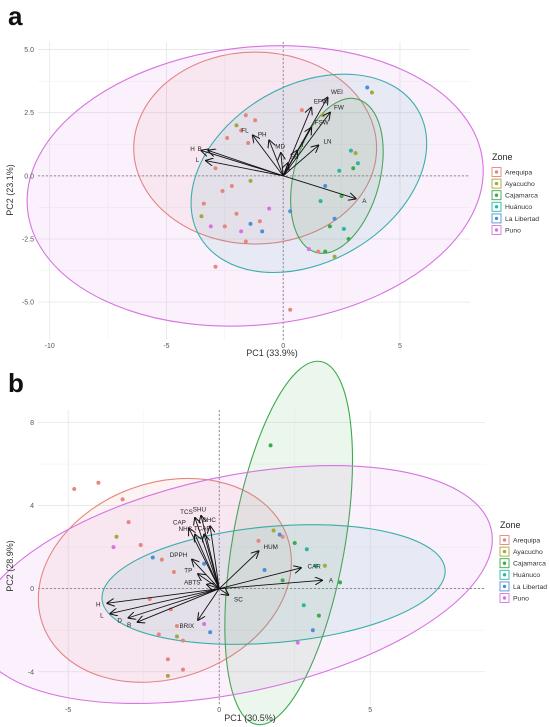 The image size is (550, 727). I want to click on loading-label: FL, so click(245, 130).